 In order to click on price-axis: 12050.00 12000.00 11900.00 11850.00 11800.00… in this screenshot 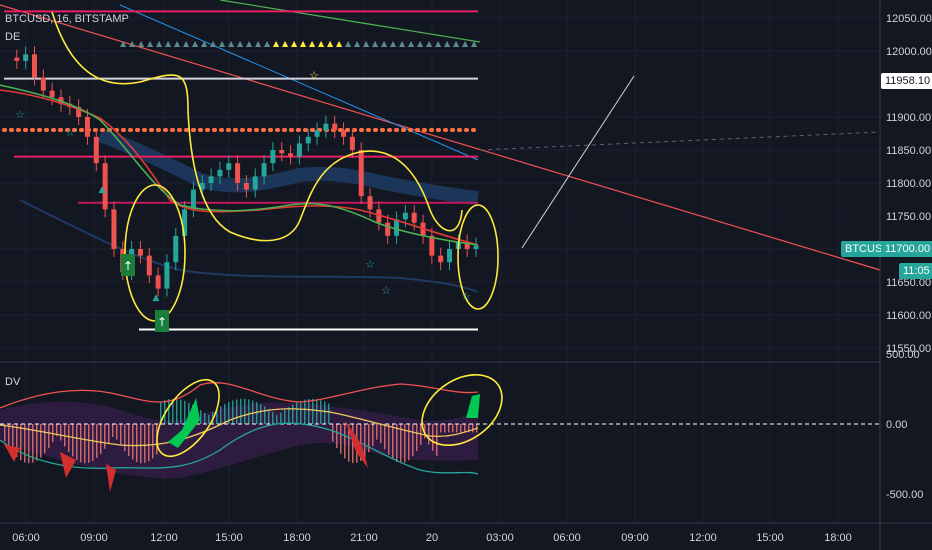, I will do `click(909, 184)`.